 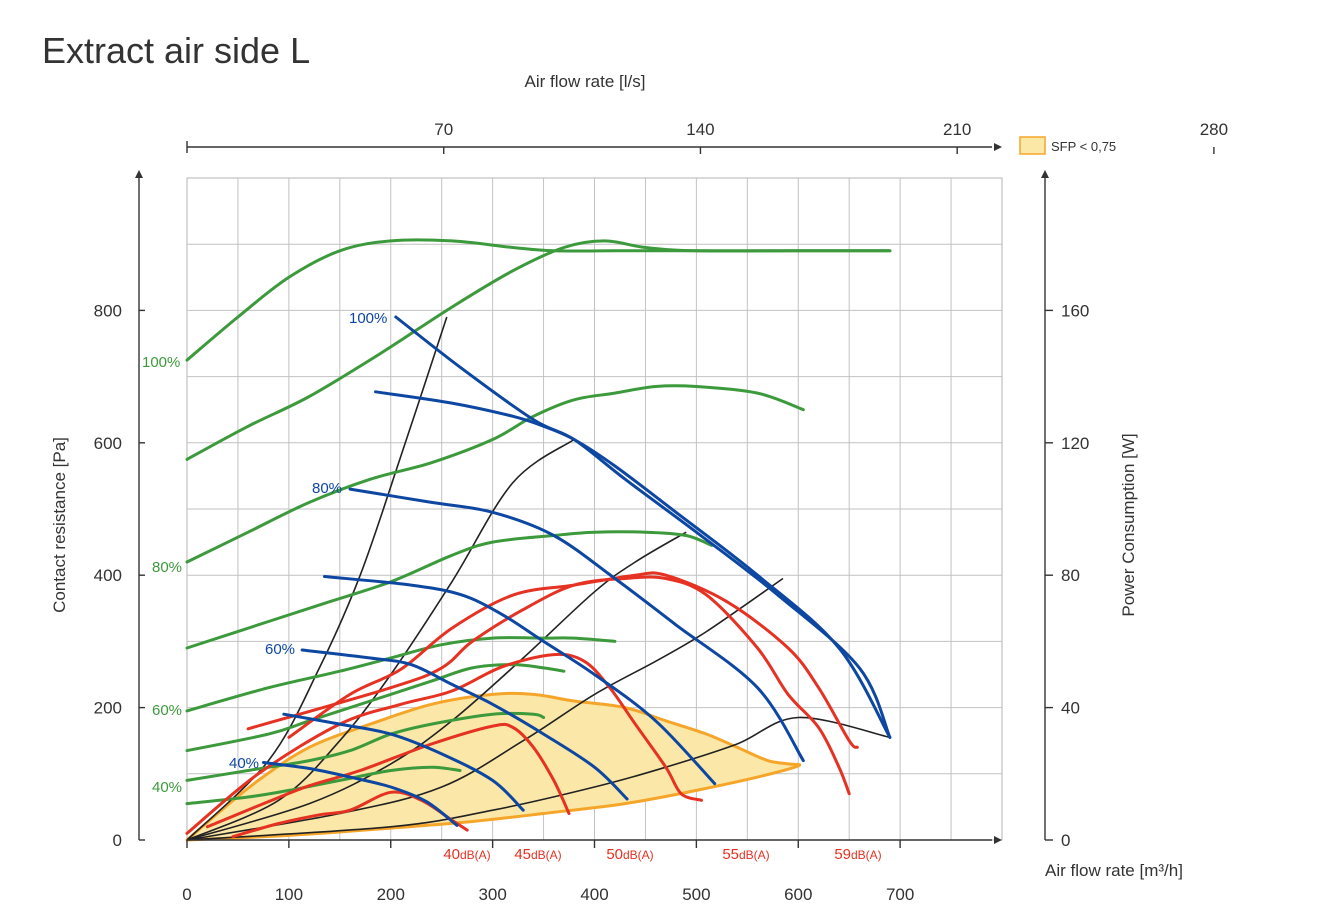 What do you see at coordinates (108, 443) in the screenshot?
I see `y-tick-label-left: 600` at bounding box center [108, 443].